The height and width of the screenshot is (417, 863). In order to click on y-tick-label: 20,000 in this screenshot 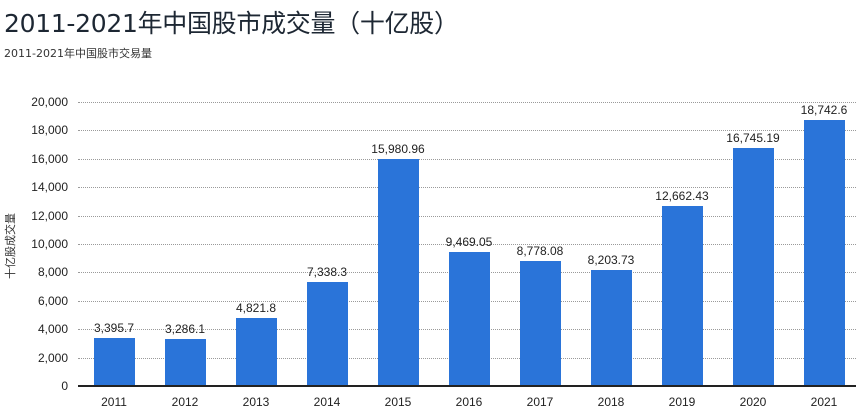, I will do `click(49, 102)`.